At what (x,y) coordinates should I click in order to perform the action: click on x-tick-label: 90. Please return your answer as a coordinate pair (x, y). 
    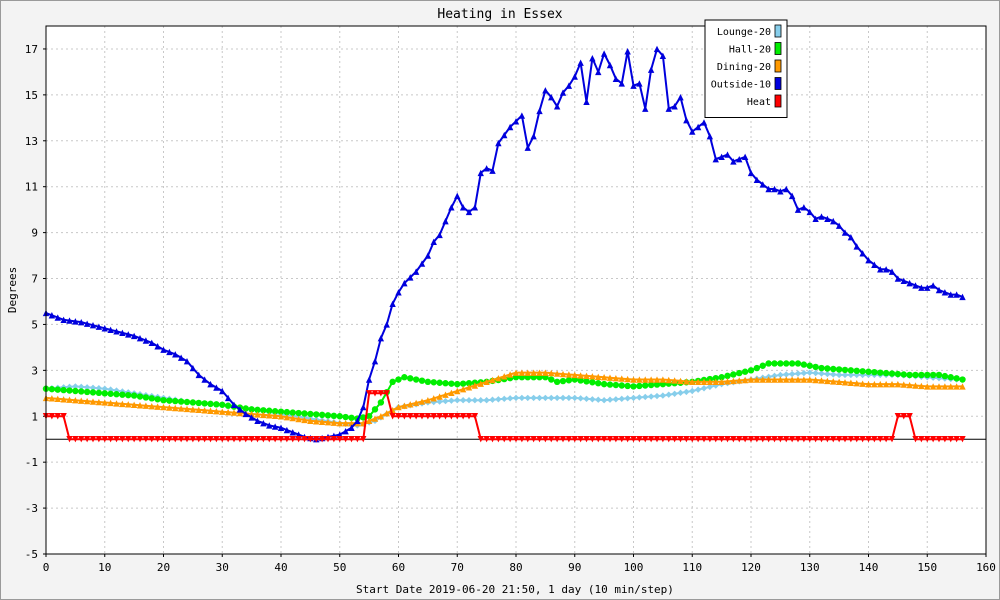
    Looking at the image, I should click on (574, 567).